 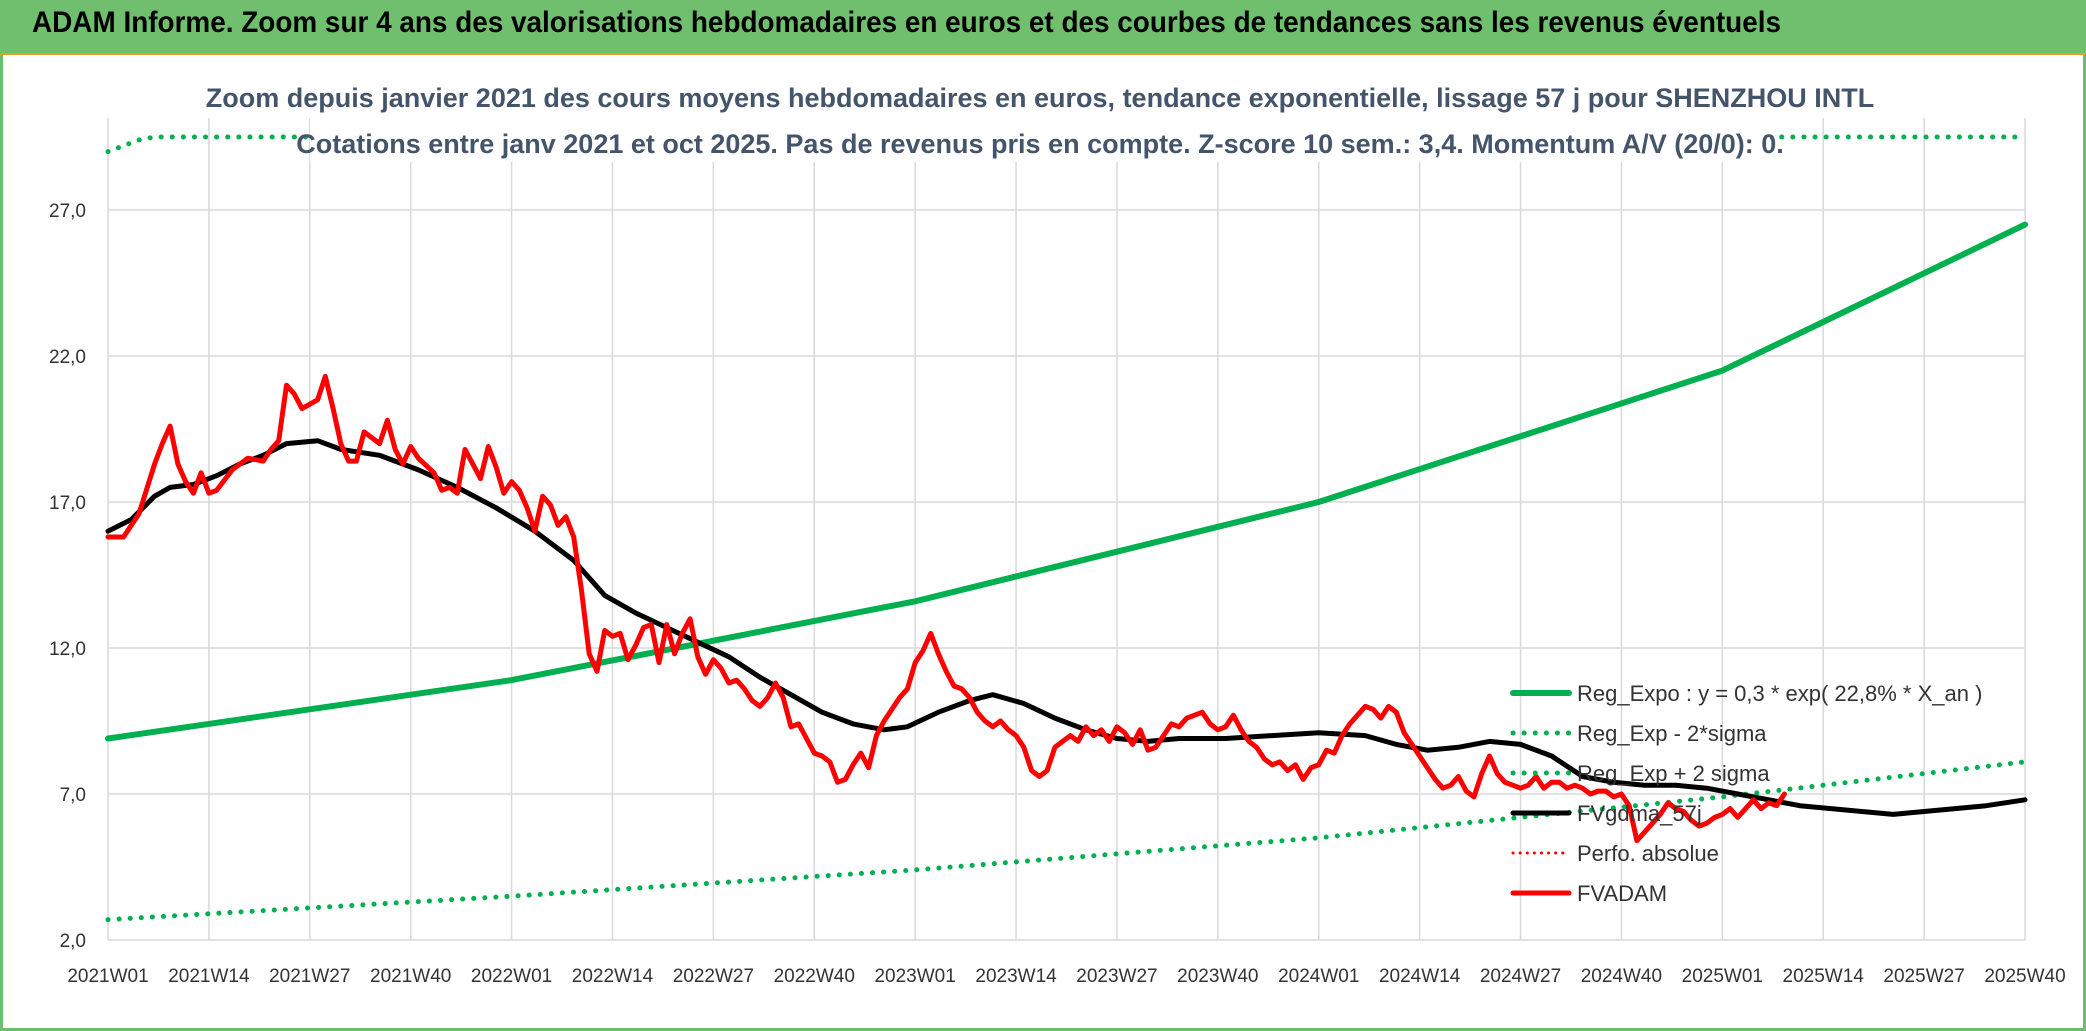 What do you see at coordinates (1040, 117) in the screenshot?
I see `title-background` at bounding box center [1040, 117].